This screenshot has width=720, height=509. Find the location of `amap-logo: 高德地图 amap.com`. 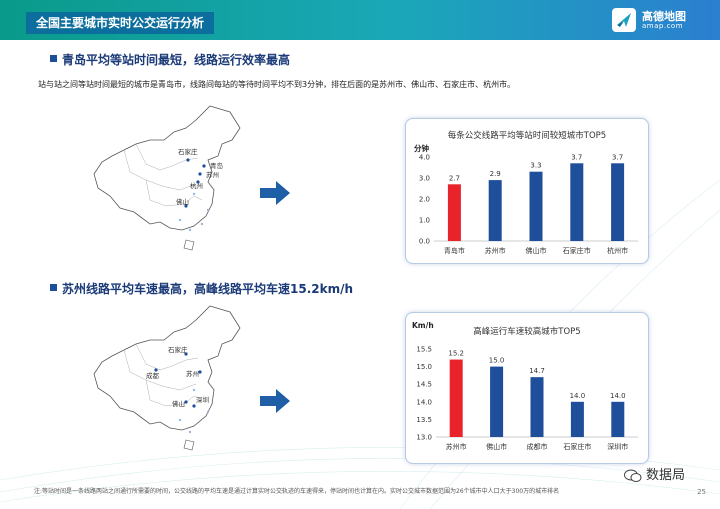

amap-logo: 高德地图 amap.com is located at coordinates (658, 20).